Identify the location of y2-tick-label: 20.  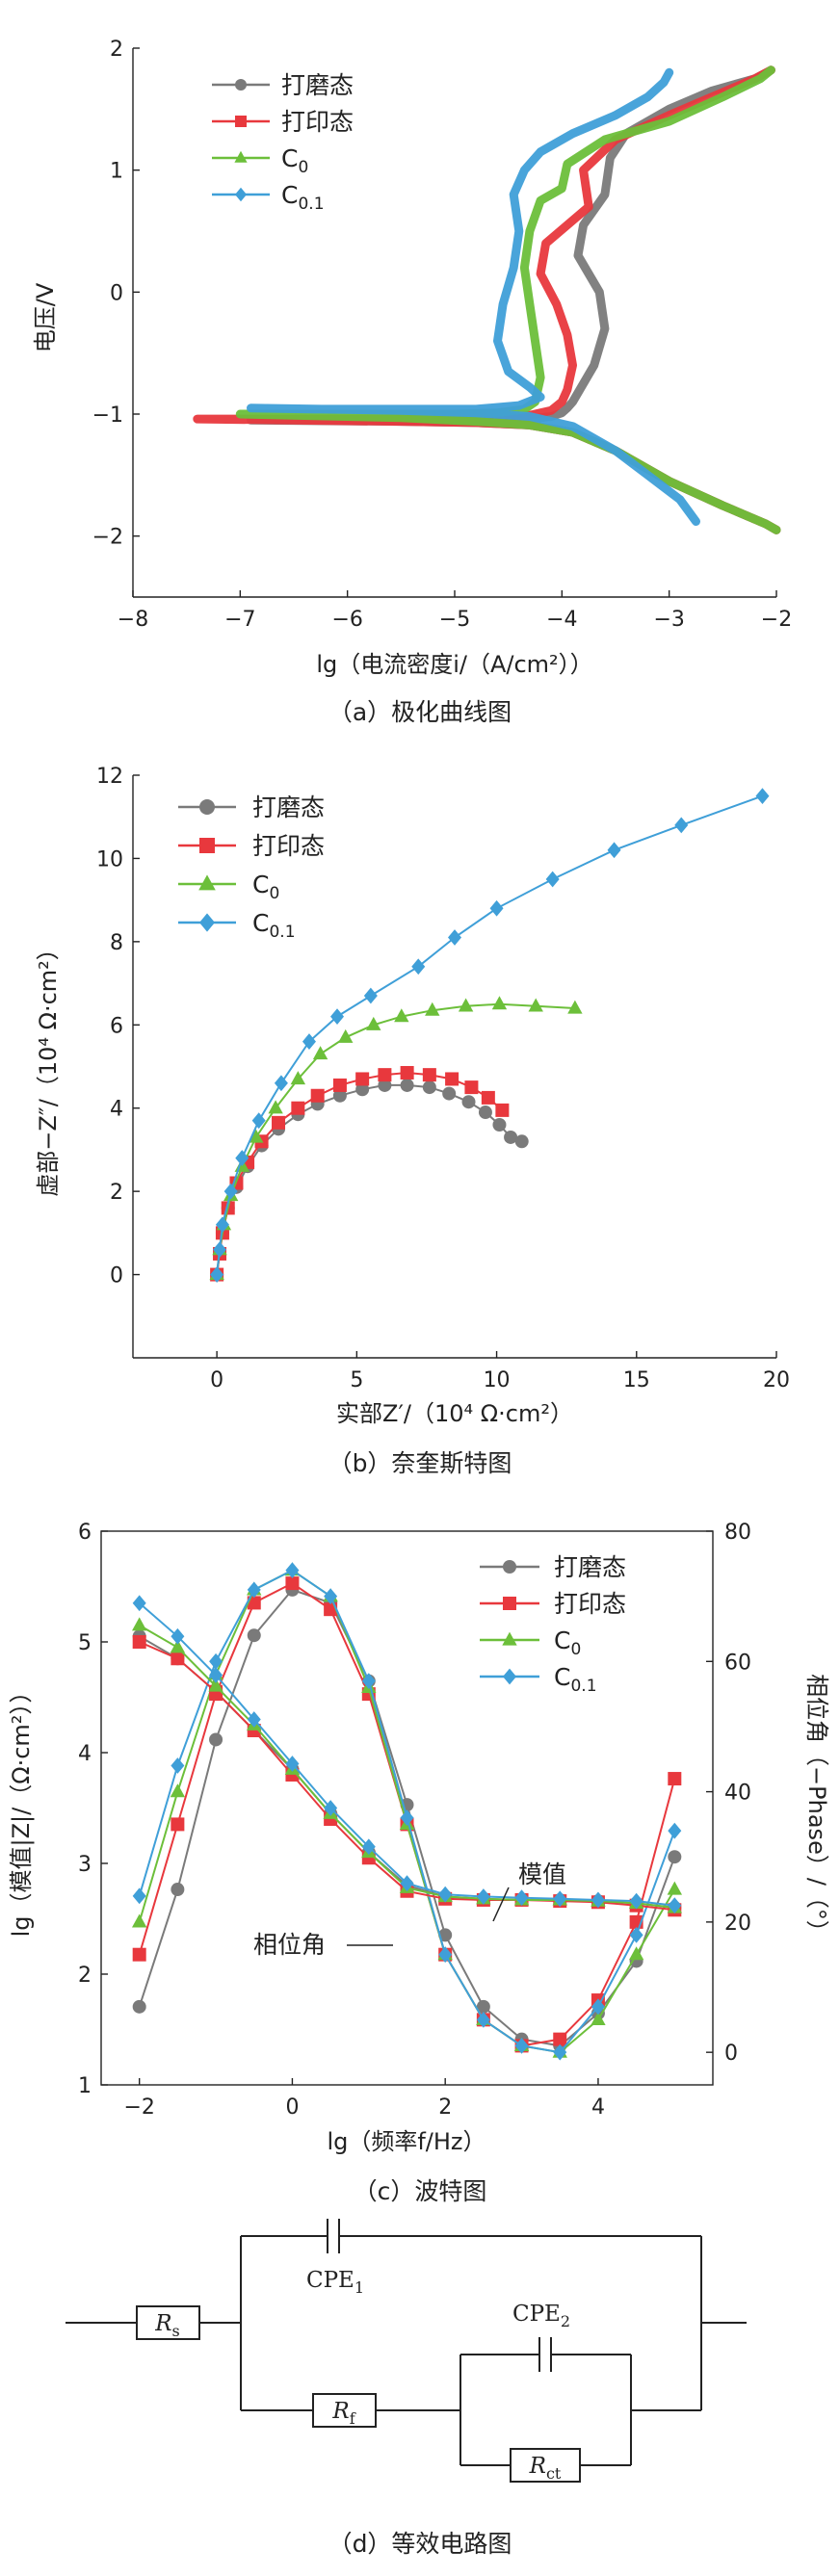
(738, 1924).